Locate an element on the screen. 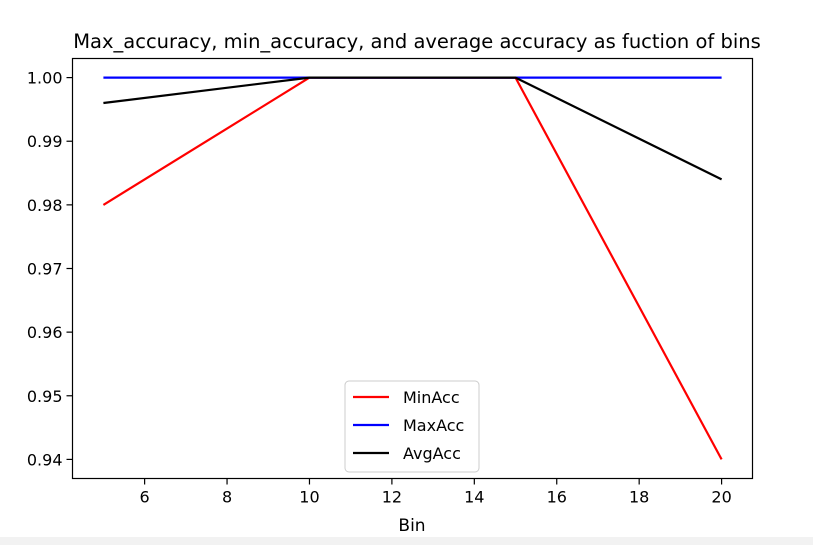 This screenshot has width=813, height=545. x-tick-label: 14 is located at coordinates (474, 497).